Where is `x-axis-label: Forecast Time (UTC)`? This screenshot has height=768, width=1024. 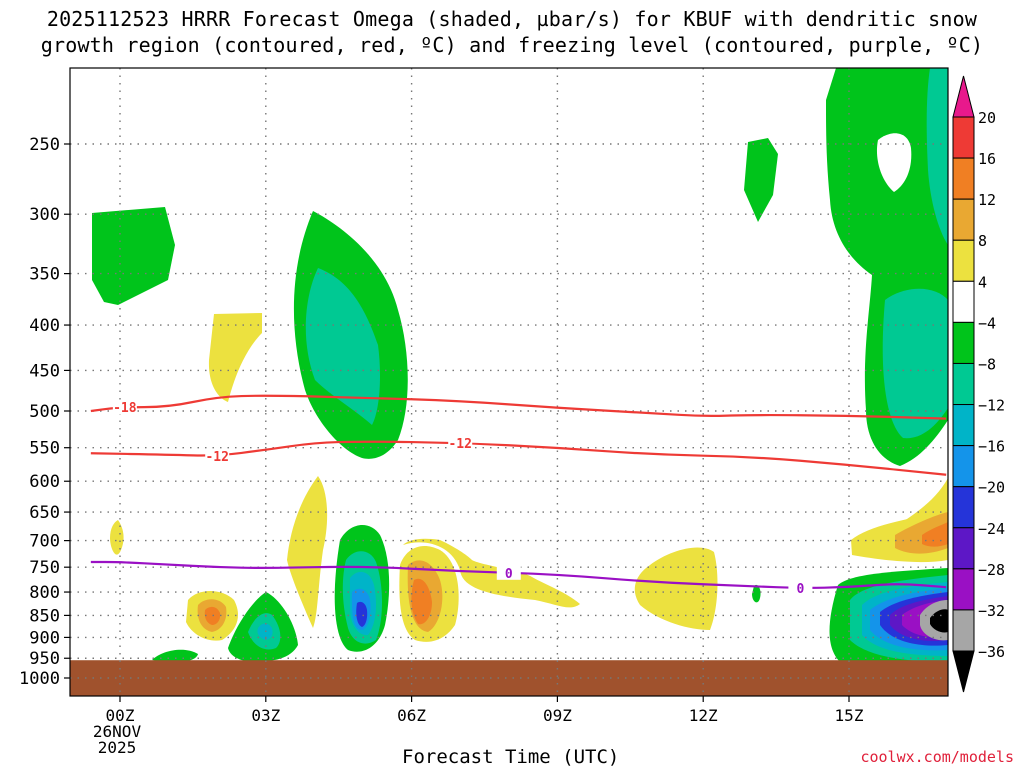
x-axis-label: Forecast Time (UTC) is located at coordinates (511, 757).